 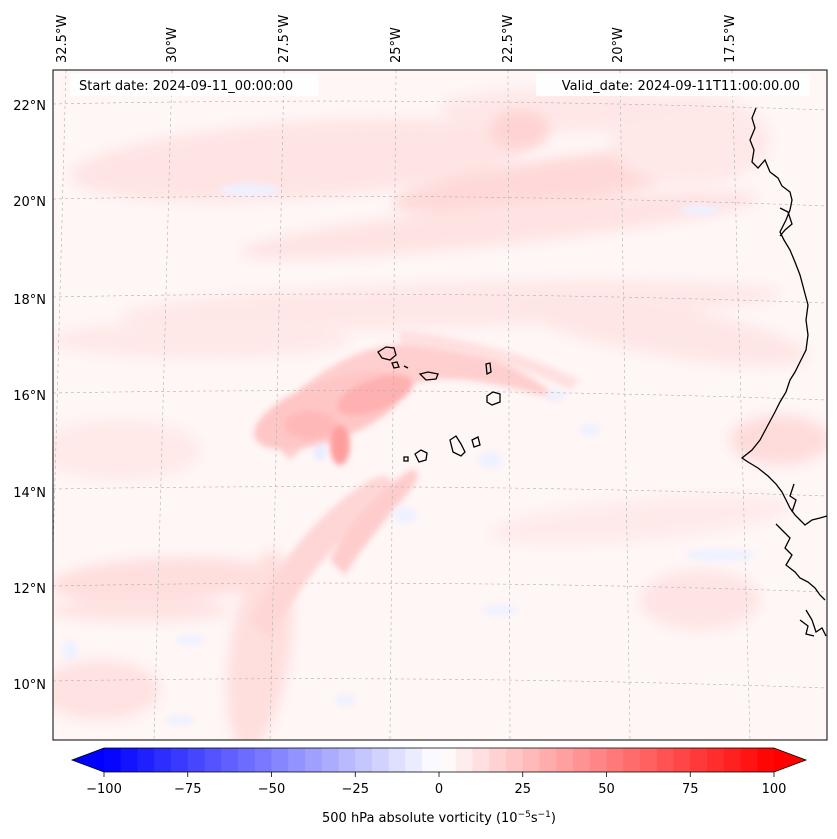 I want to click on africa-coastline-south, so click(x=800, y=562).